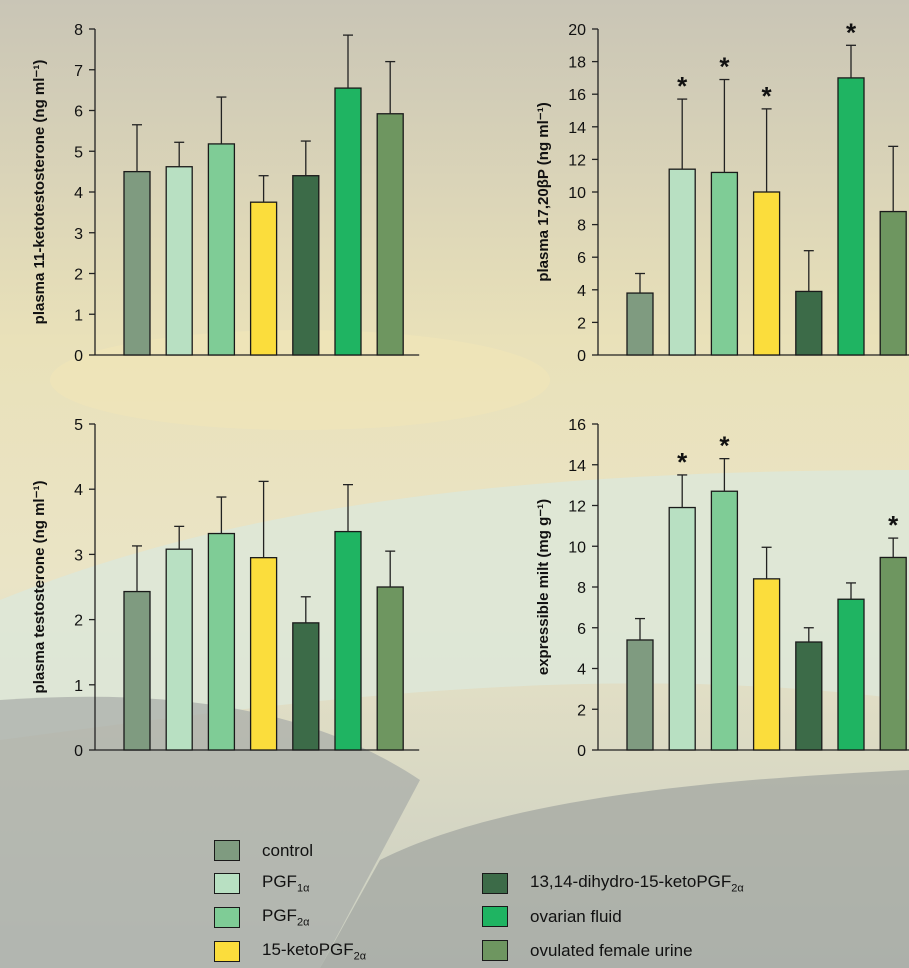 The height and width of the screenshot is (968, 909). I want to click on legend-item: 15-ketoPGF2α, so click(290, 951).